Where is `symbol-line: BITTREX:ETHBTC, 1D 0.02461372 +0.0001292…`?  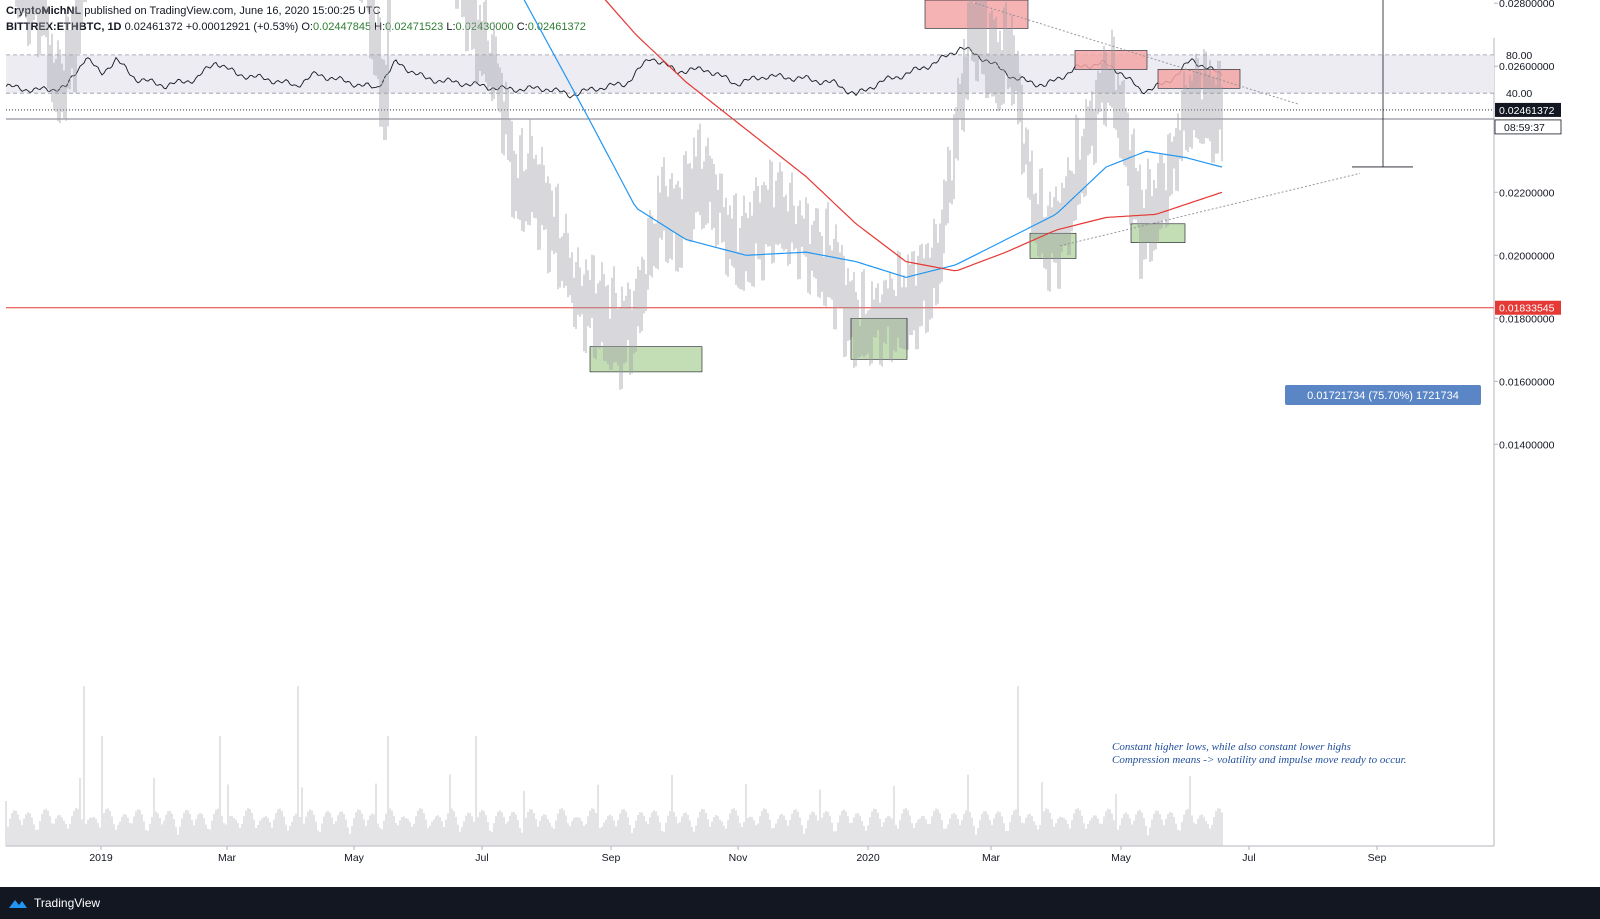
symbol-line: BITTREX:ETHBTC, 1D 0.02461372 +0.0001292… is located at coordinates (800, 27).